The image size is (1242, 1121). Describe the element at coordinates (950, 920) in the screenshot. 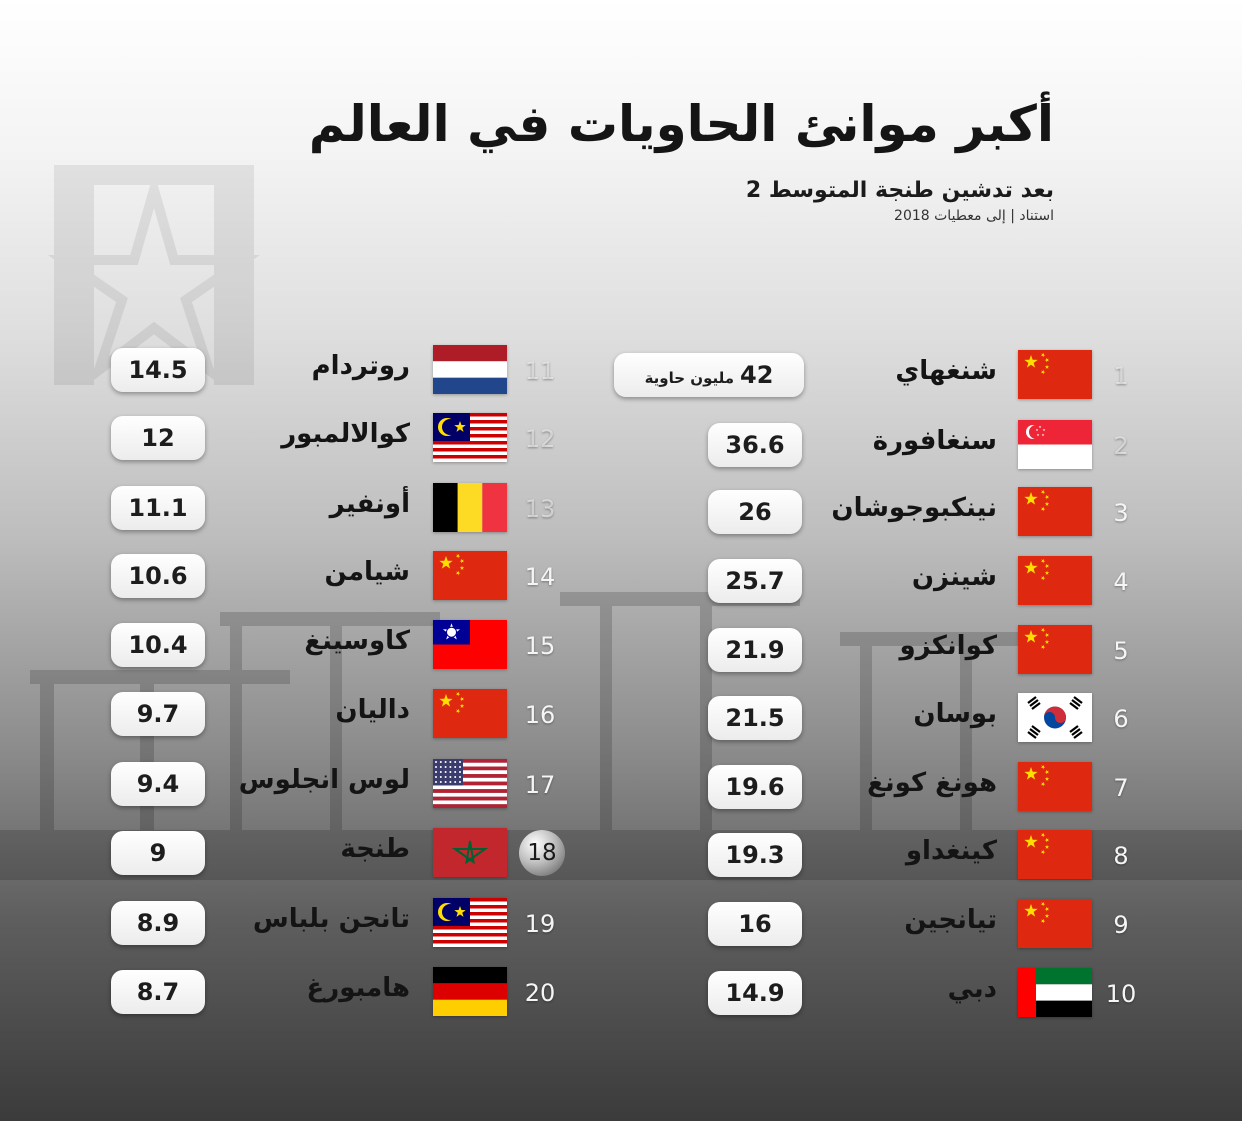

I see `port-name: تيانجين` at that location.